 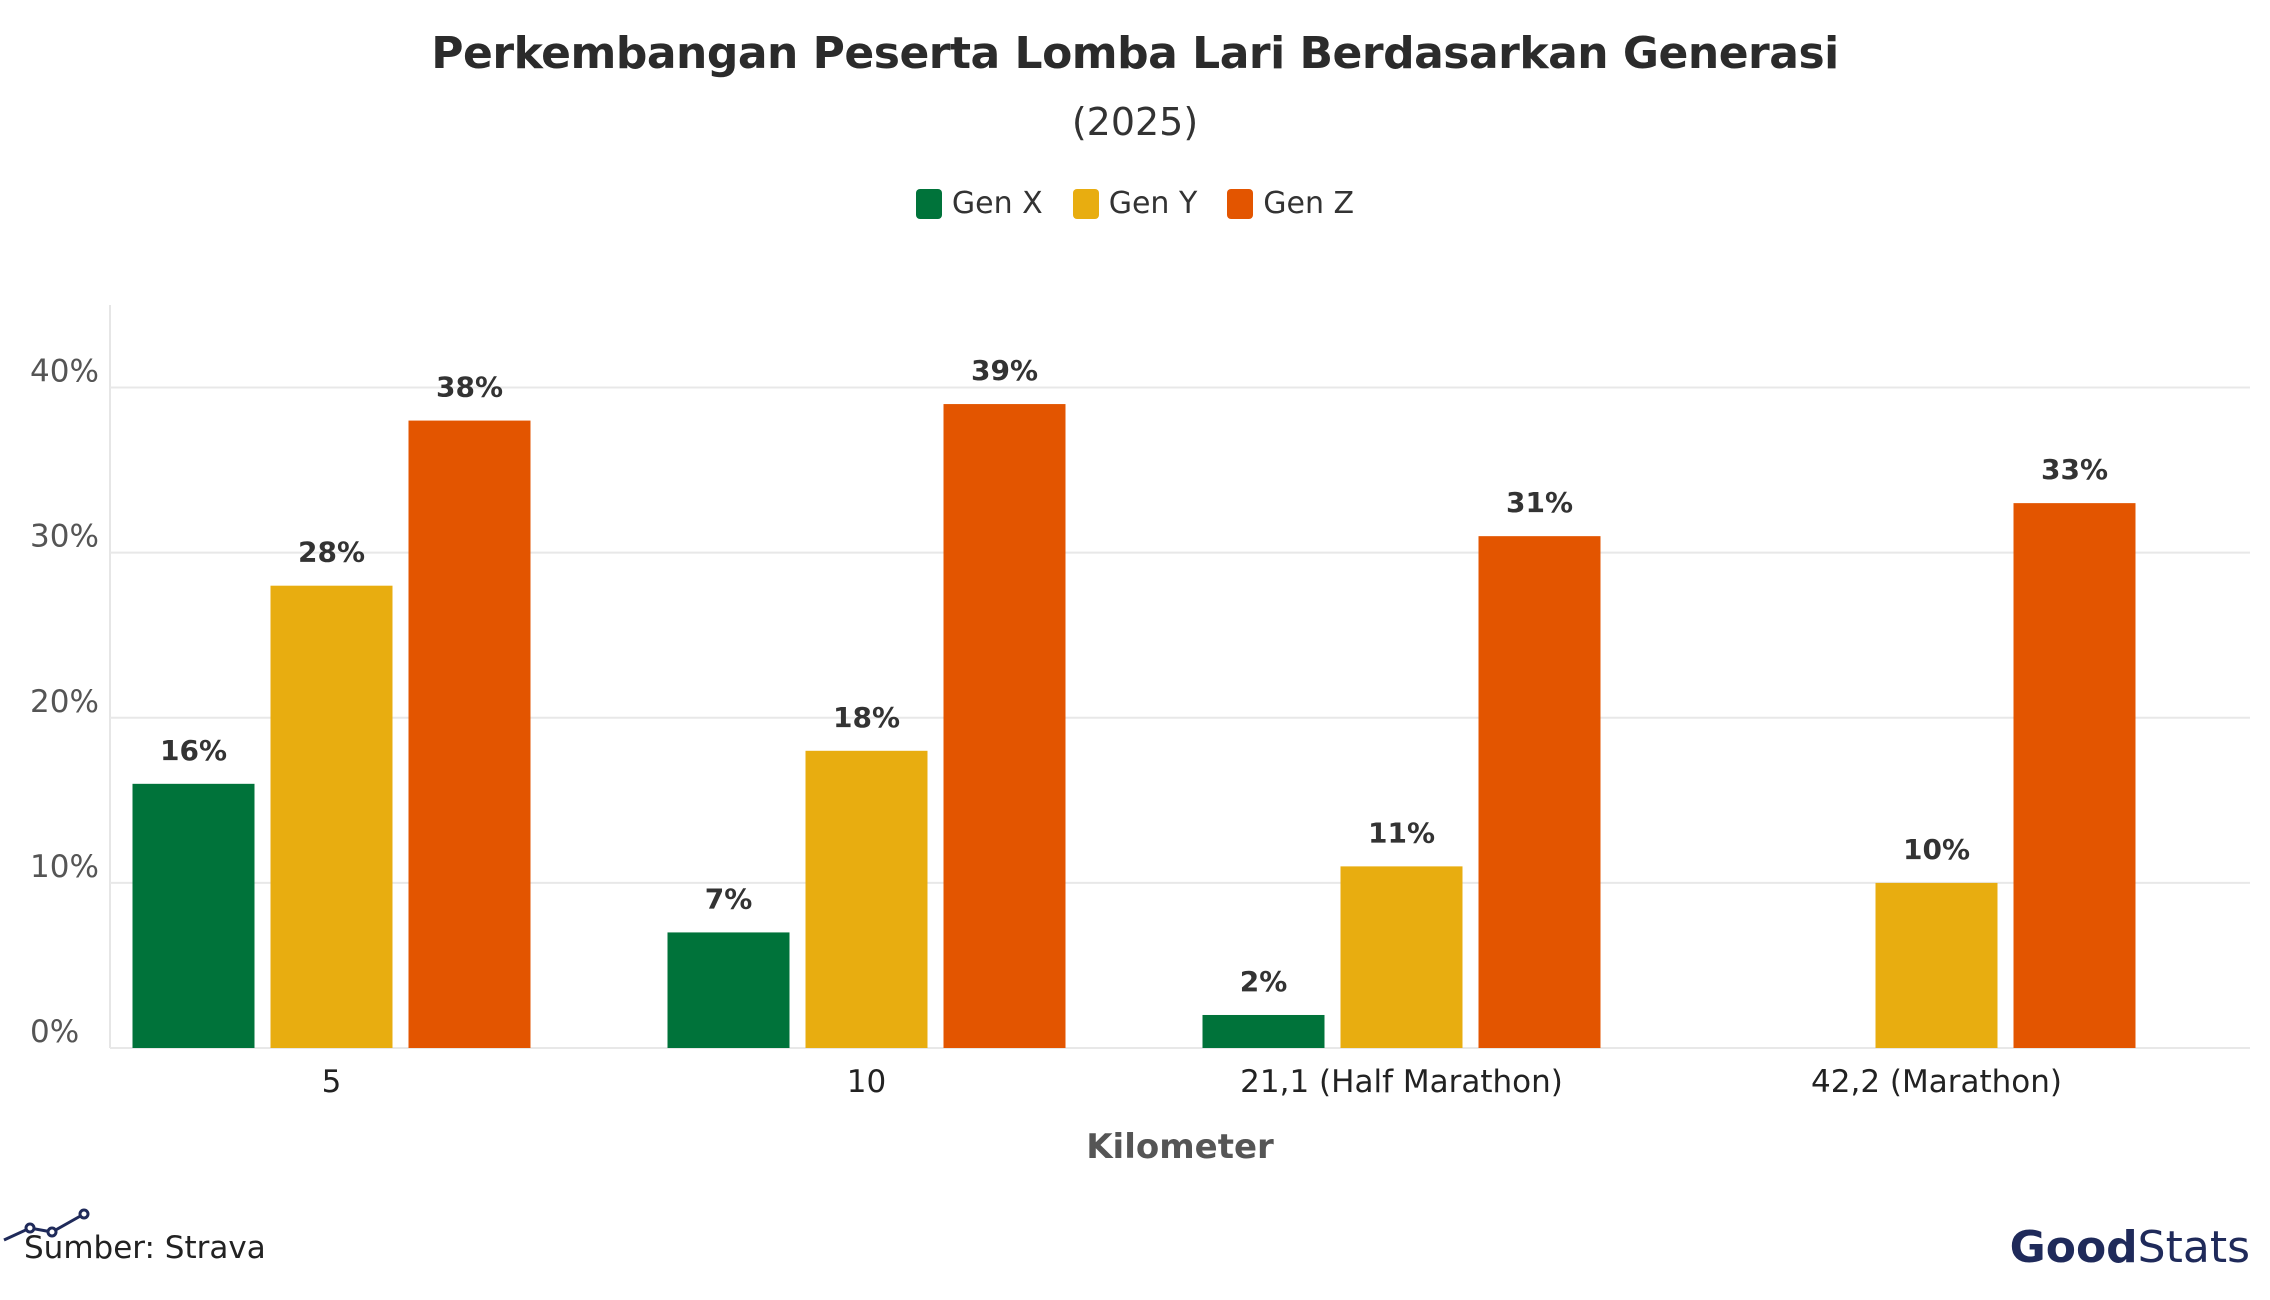 What do you see at coordinates (2073, 1247) in the screenshot?
I see `logo-part-good: Good` at bounding box center [2073, 1247].